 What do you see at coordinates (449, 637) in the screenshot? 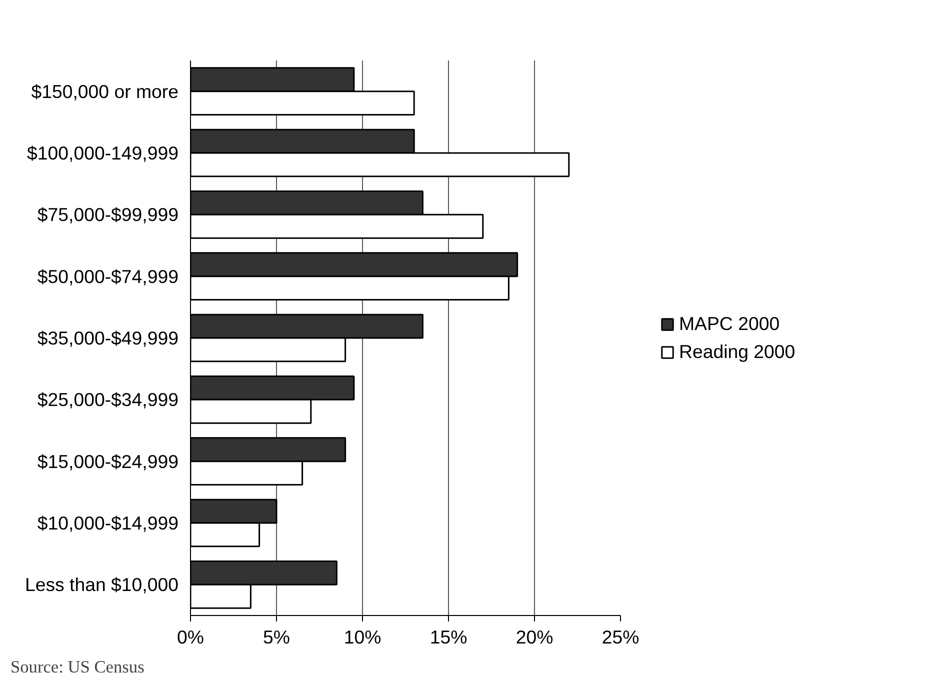
I see `x-tick-label: 15%` at bounding box center [449, 637].